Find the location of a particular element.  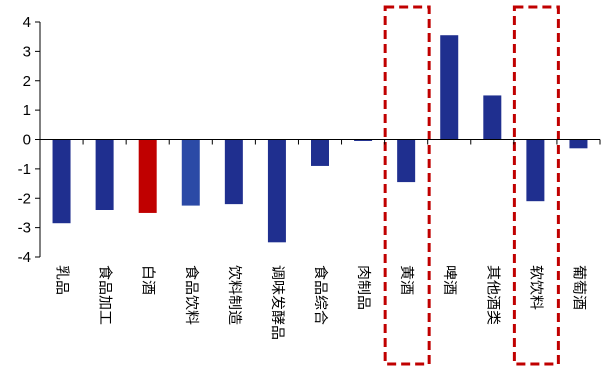

category-label: 肉制品 is located at coordinates (363, 287).